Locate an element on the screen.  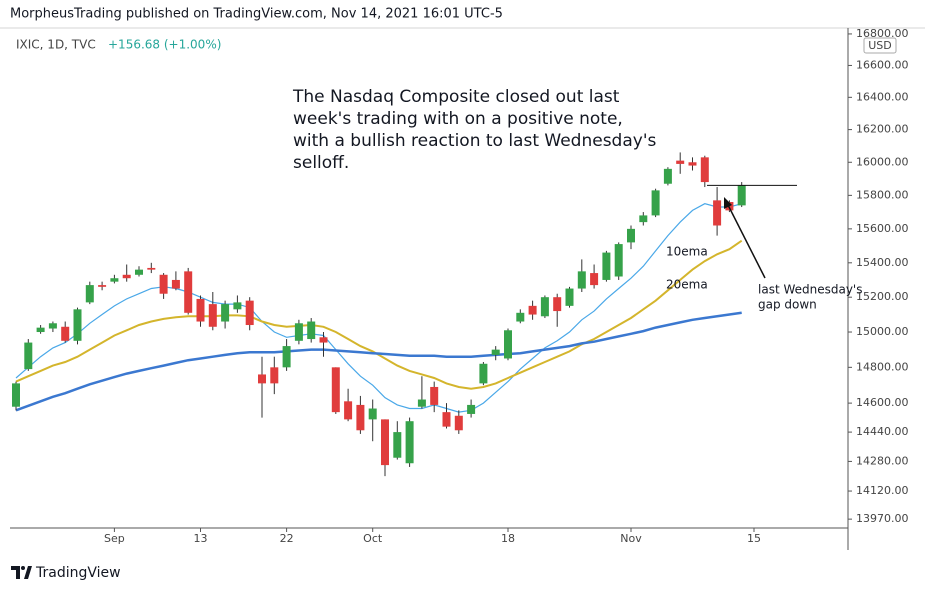
x-tick-label: Nov is located at coordinates (631, 538).